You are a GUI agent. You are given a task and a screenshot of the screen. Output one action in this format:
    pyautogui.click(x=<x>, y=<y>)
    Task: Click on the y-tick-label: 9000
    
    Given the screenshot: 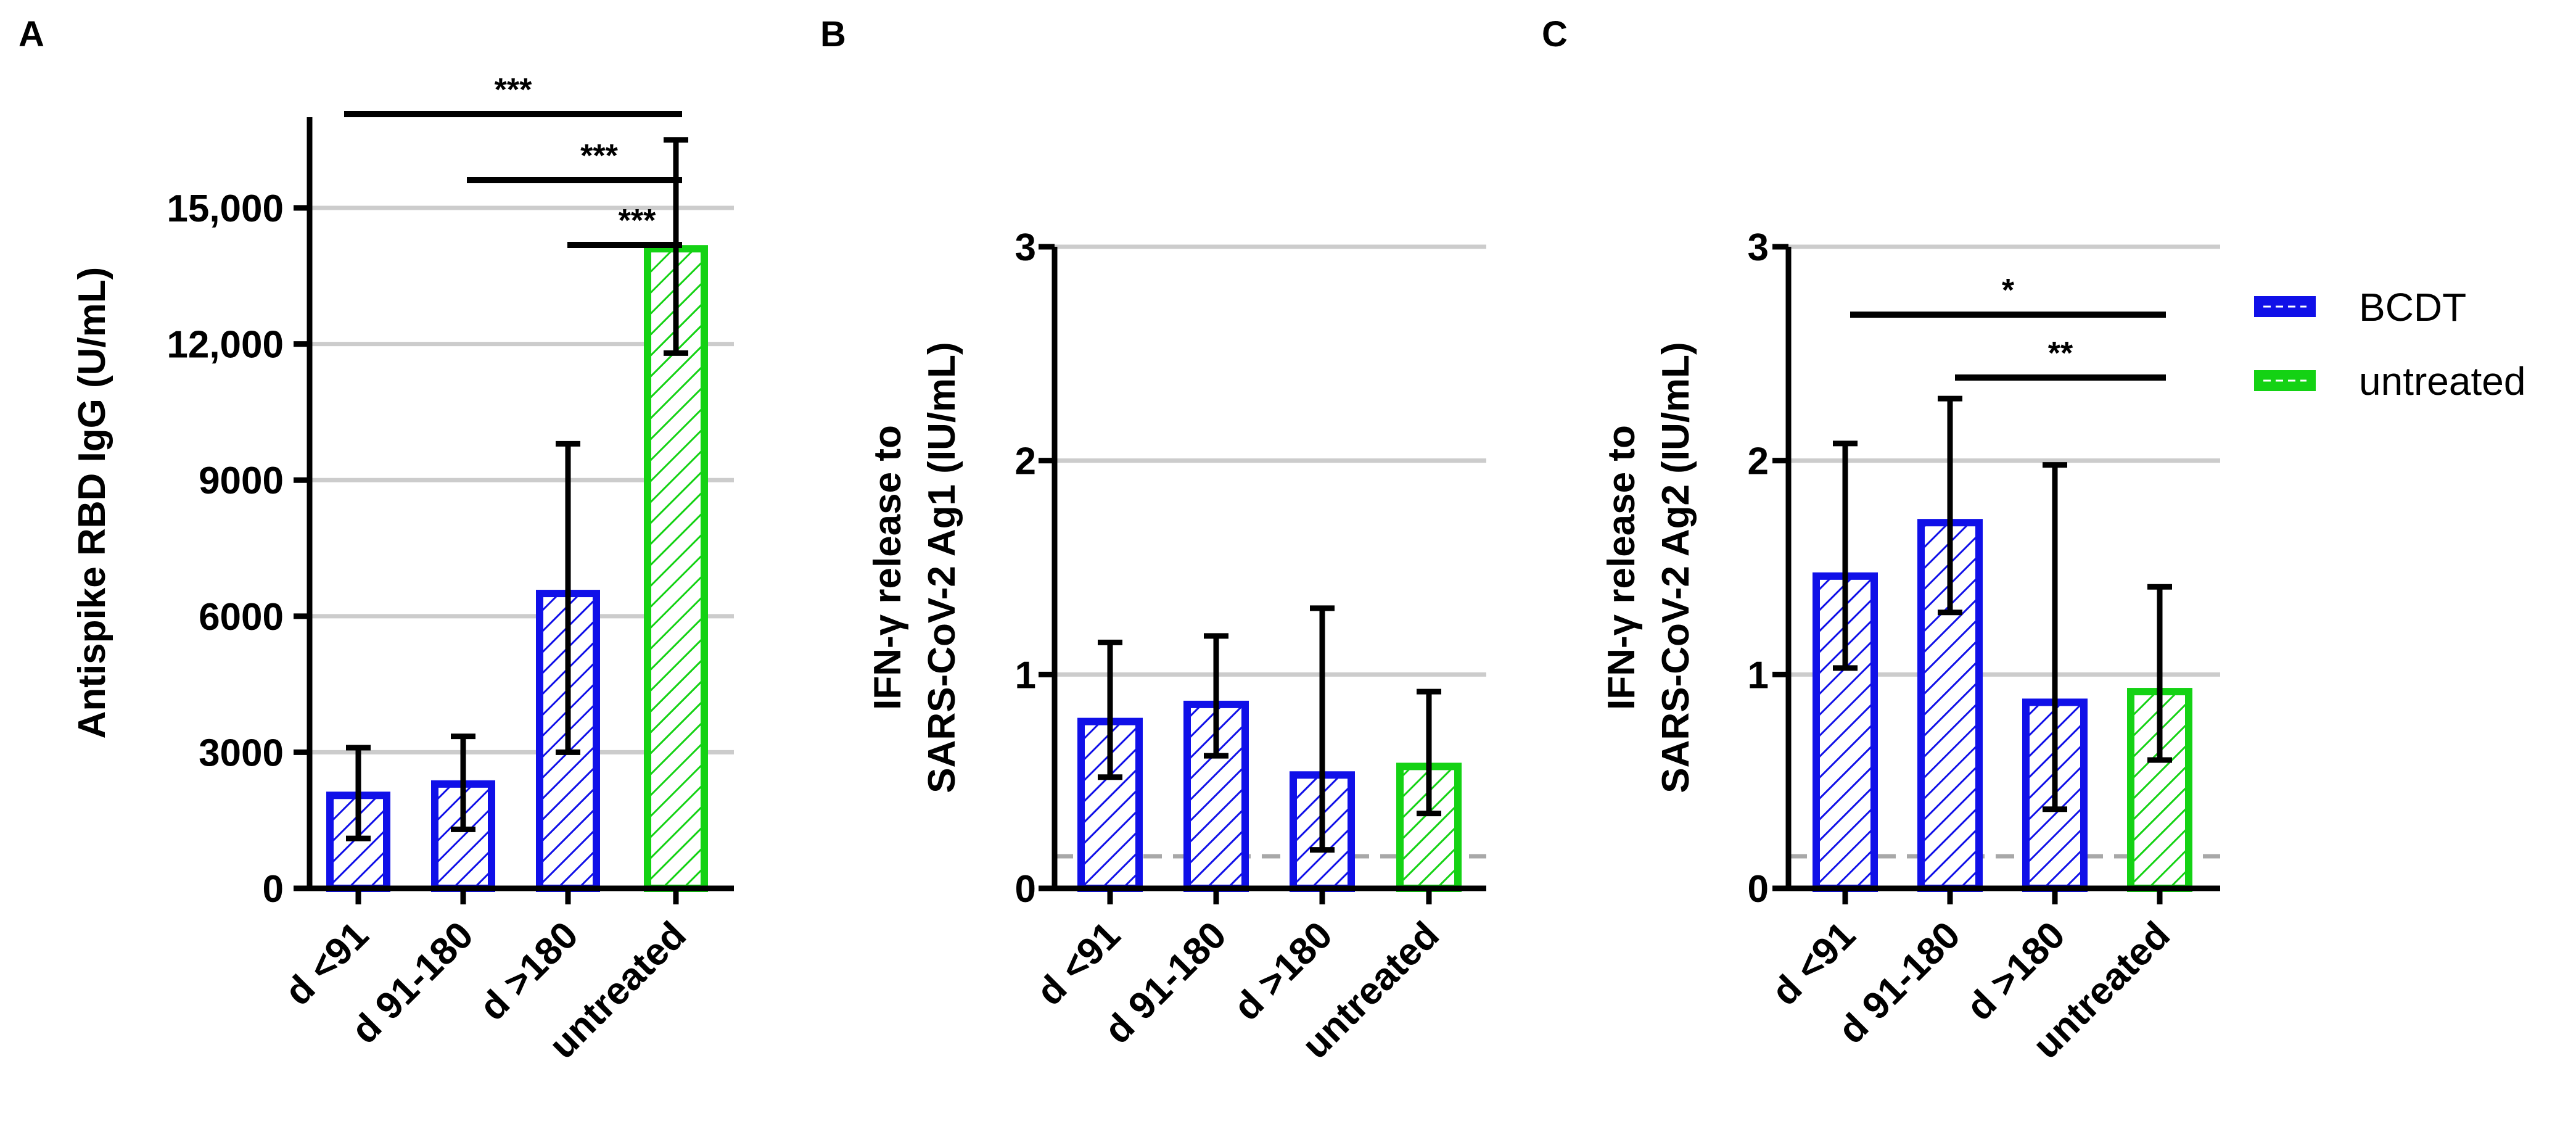 What is the action you would take?
    pyautogui.click(x=241, y=481)
    